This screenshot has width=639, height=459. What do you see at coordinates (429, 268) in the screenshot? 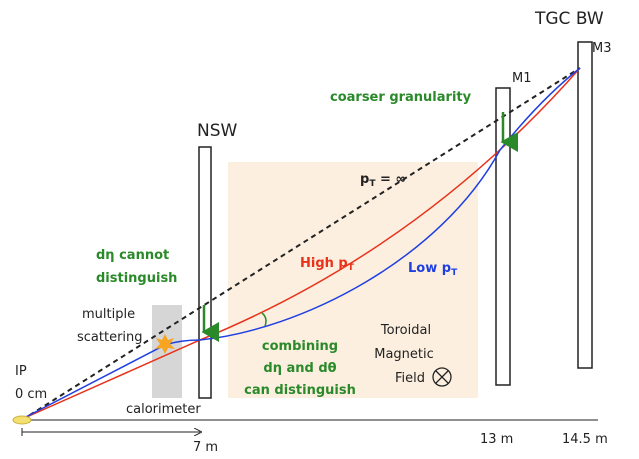
I see `label: Low p` at bounding box center [429, 268].